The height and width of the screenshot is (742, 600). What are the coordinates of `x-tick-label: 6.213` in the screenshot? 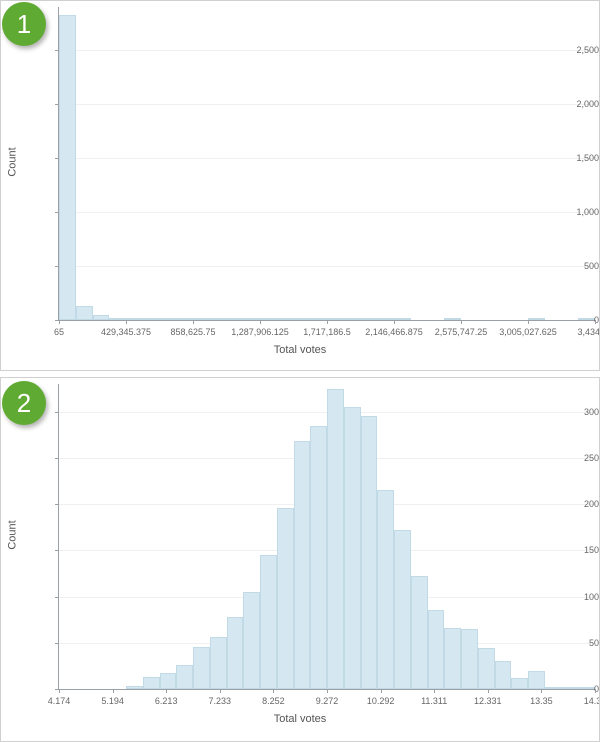 It's located at (166, 701).